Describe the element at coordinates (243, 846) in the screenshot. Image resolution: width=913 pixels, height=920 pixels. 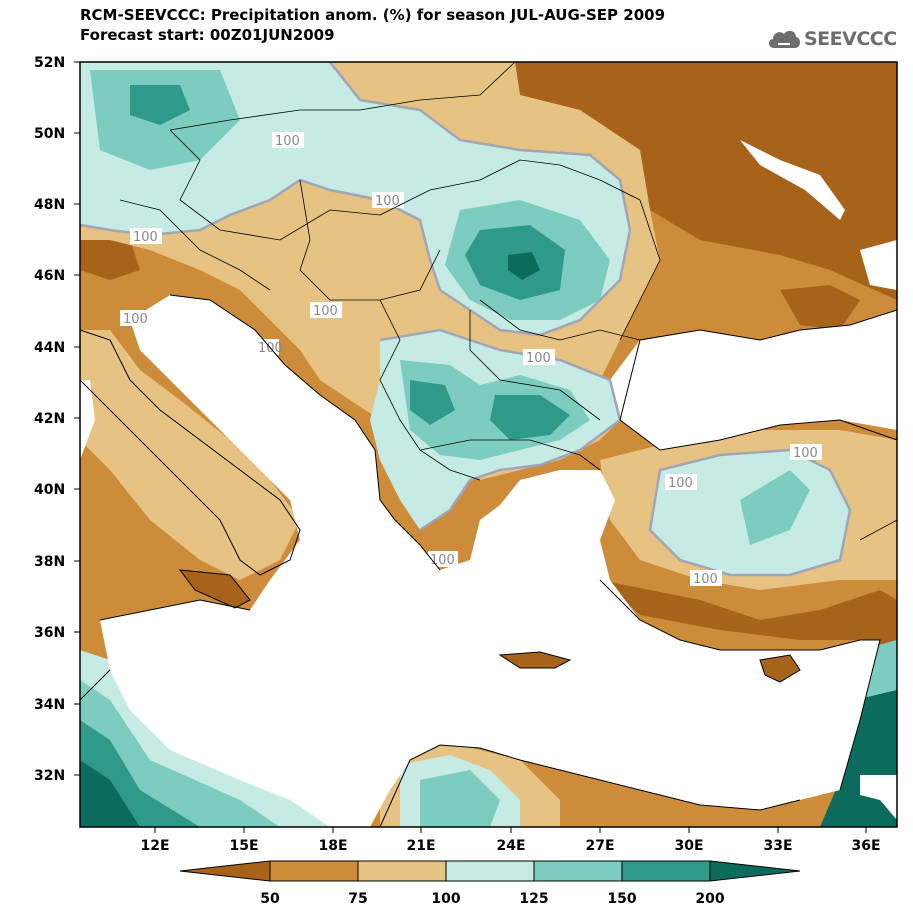
I see `lon-label: 15E` at that location.